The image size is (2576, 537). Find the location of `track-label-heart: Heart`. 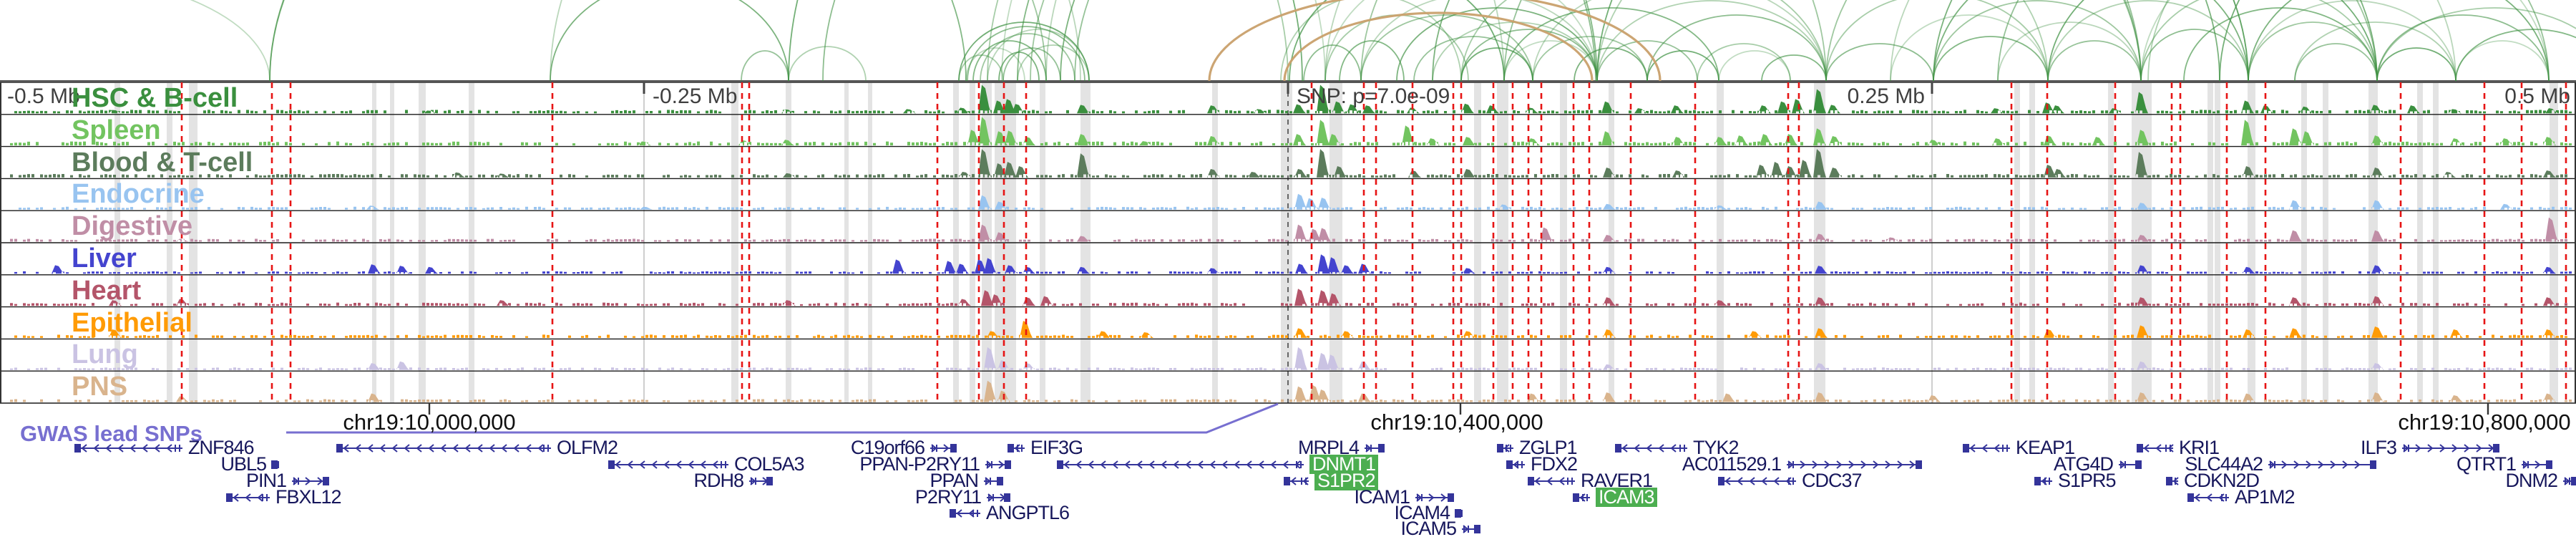

track-label-heart: Heart is located at coordinates (107, 290).